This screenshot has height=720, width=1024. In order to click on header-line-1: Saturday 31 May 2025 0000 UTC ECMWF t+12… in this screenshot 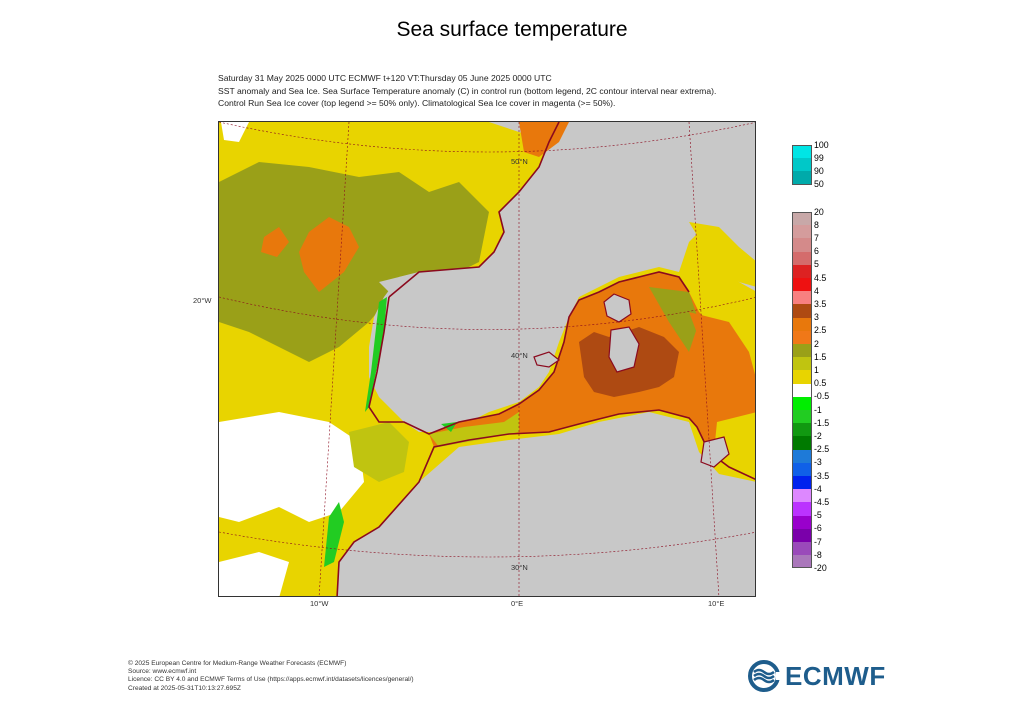, I will do `click(385, 78)`.